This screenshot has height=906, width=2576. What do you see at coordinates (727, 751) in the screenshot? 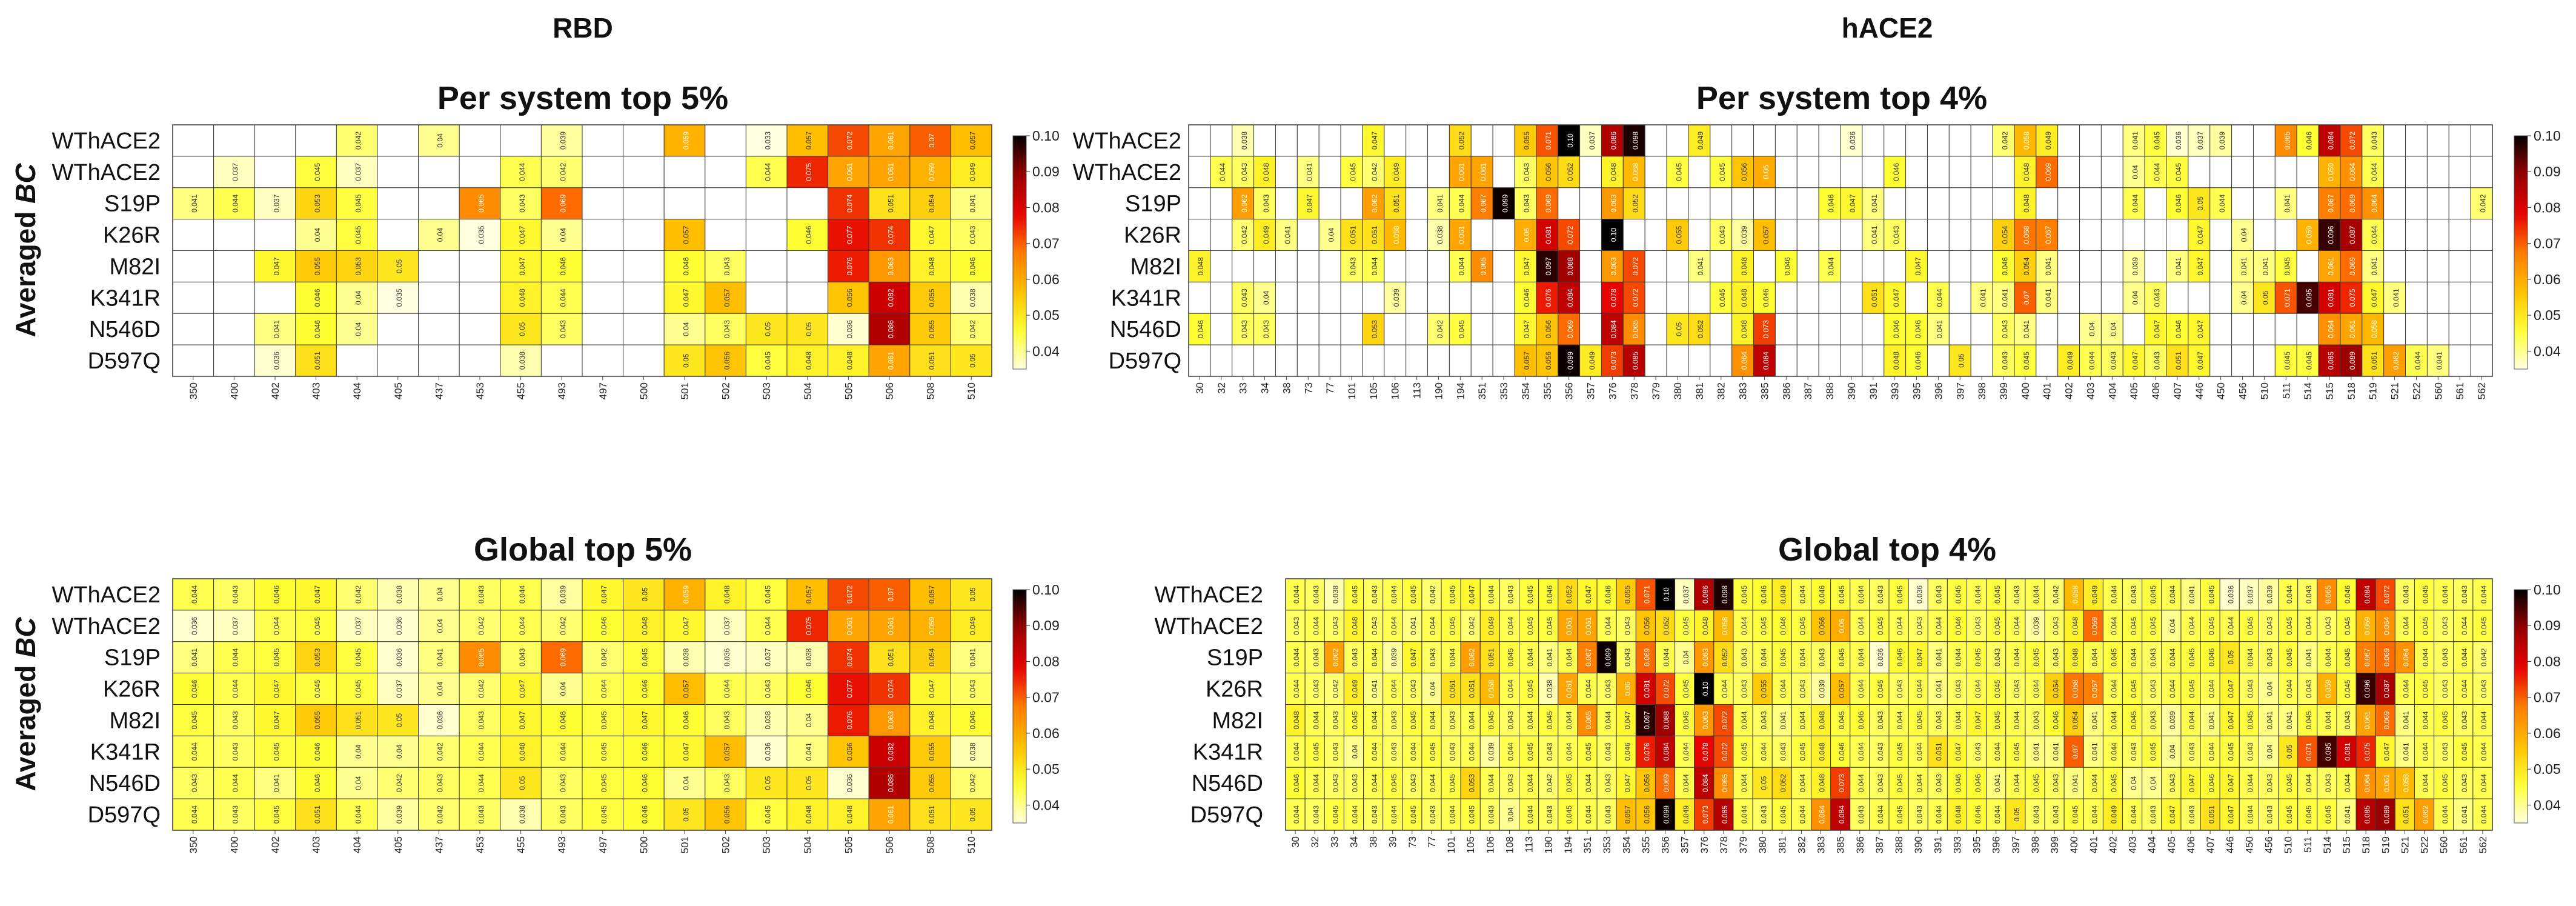
I see `cell-value: 0.057` at bounding box center [727, 751].